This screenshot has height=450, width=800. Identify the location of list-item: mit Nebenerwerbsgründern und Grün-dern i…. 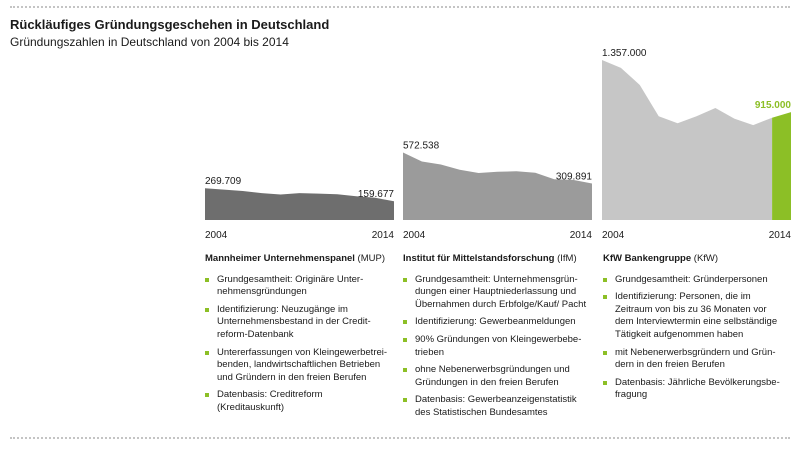
(698, 359).